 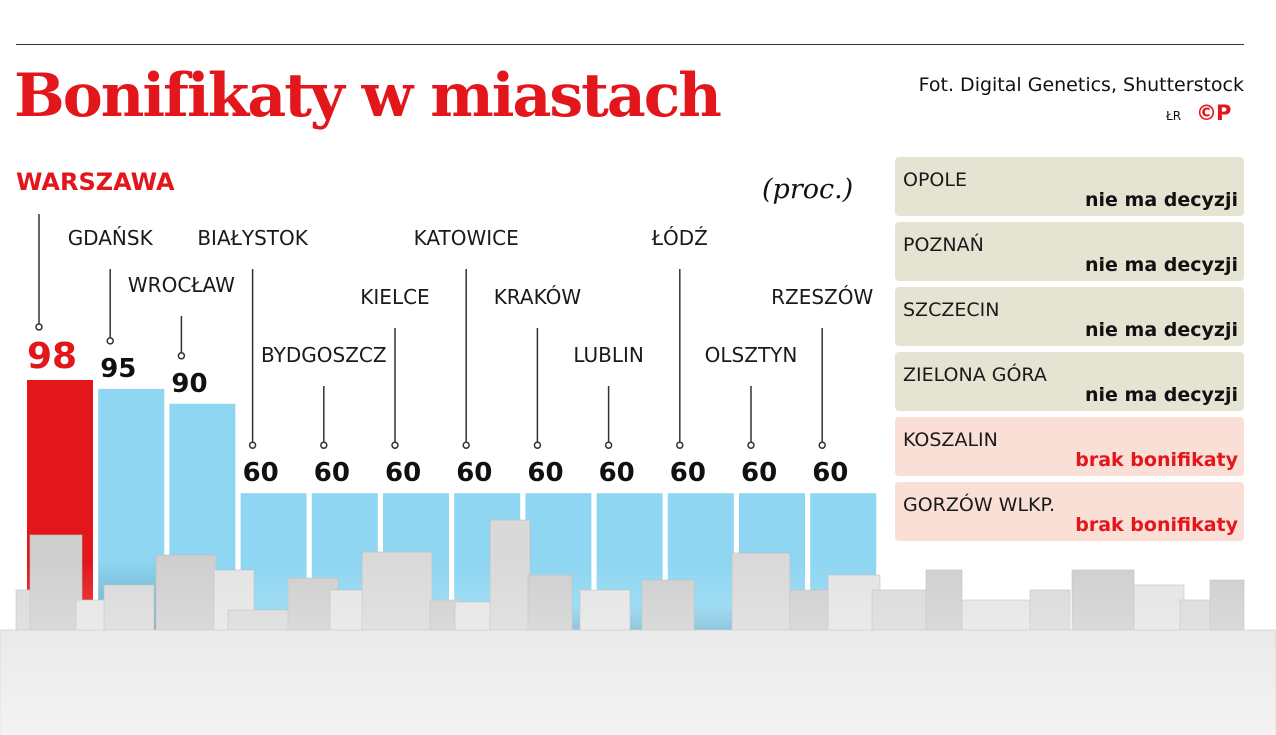 What do you see at coordinates (950, 440) in the screenshot?
I see `side-item-city: KOSZALIN` at bounding box center [950, 440].